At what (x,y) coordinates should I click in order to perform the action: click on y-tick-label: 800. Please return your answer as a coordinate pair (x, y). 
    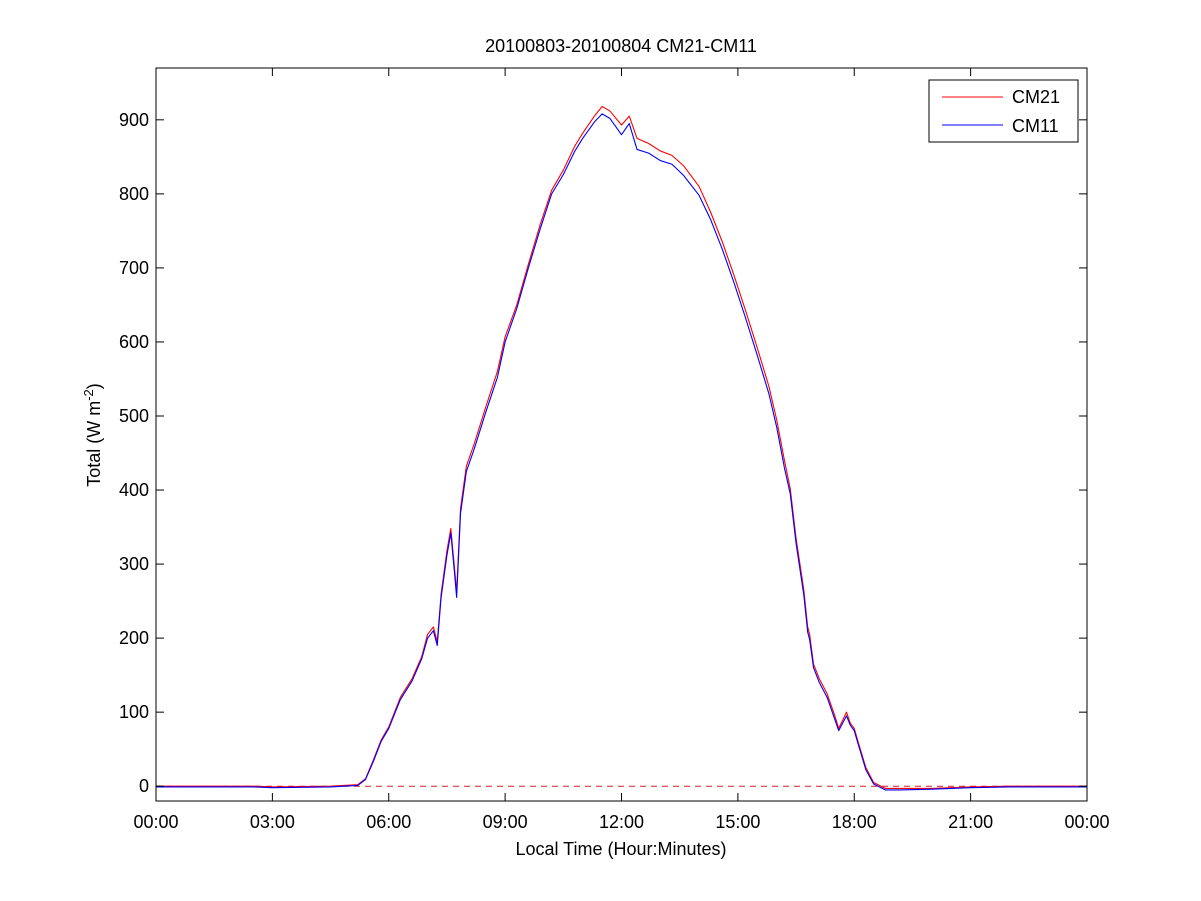
    Looking at the image, I should click on (134, 194).